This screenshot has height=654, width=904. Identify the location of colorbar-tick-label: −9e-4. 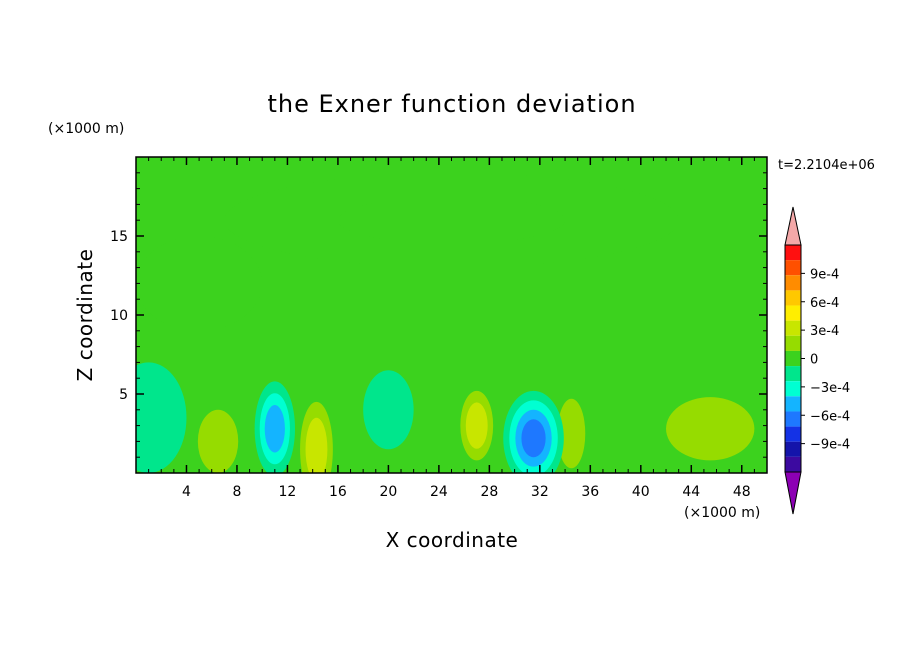
(830, 445).